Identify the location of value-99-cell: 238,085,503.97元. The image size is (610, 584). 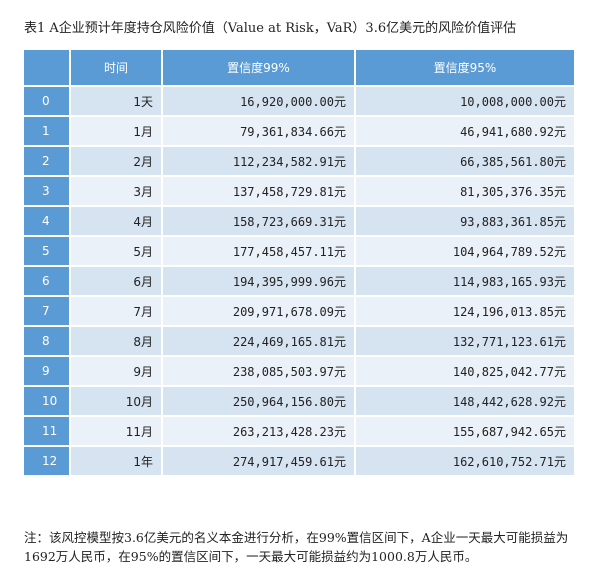
(259, 372).